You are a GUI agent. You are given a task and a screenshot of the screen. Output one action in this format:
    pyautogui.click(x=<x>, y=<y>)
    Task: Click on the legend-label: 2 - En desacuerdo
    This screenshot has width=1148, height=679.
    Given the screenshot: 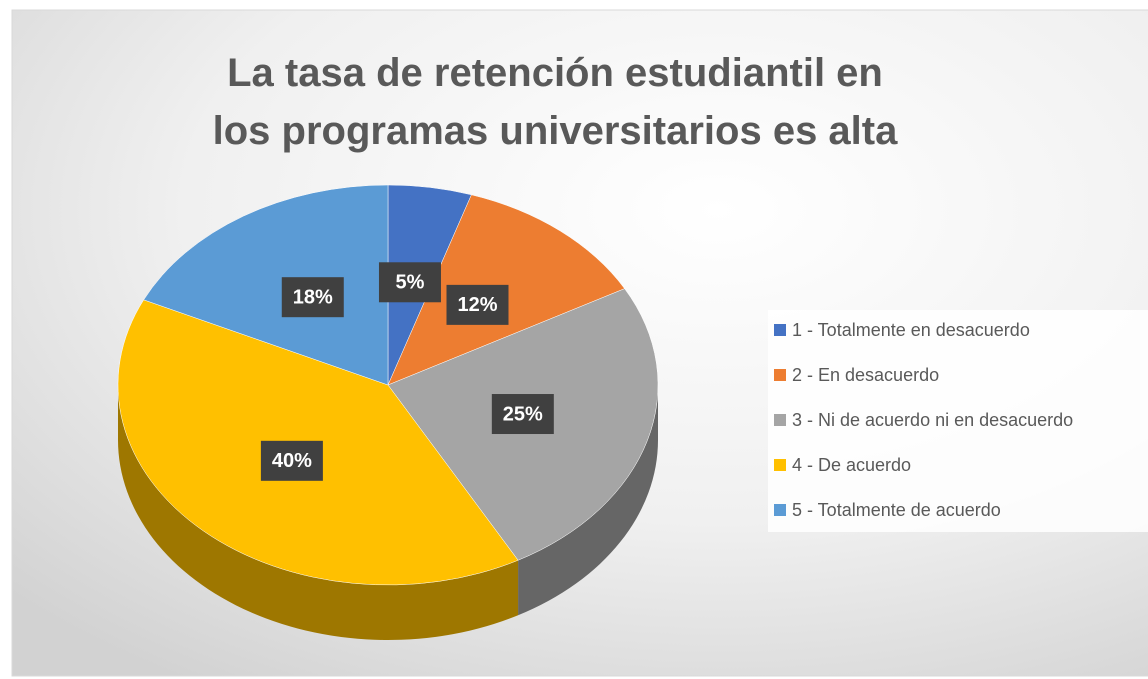 What is the action you would take?
    pyautogui.click(x=865, y=375)
    